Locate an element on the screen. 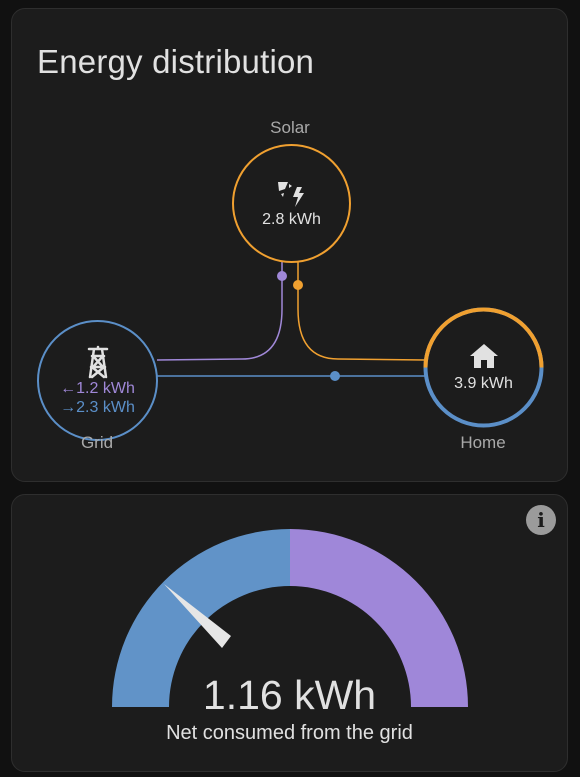 The width and height of the screenshot is (580, 777). home-source-ring is located at coordinates (483, 367).